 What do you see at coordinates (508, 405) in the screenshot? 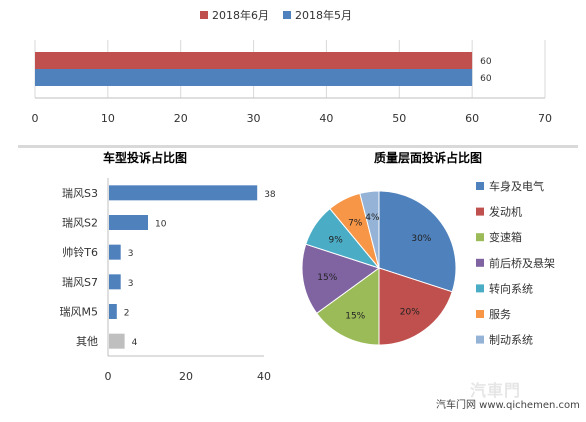
I see `watermark-text: 汽车门网 www.qichemen.com` at bounding box center [508, 405].